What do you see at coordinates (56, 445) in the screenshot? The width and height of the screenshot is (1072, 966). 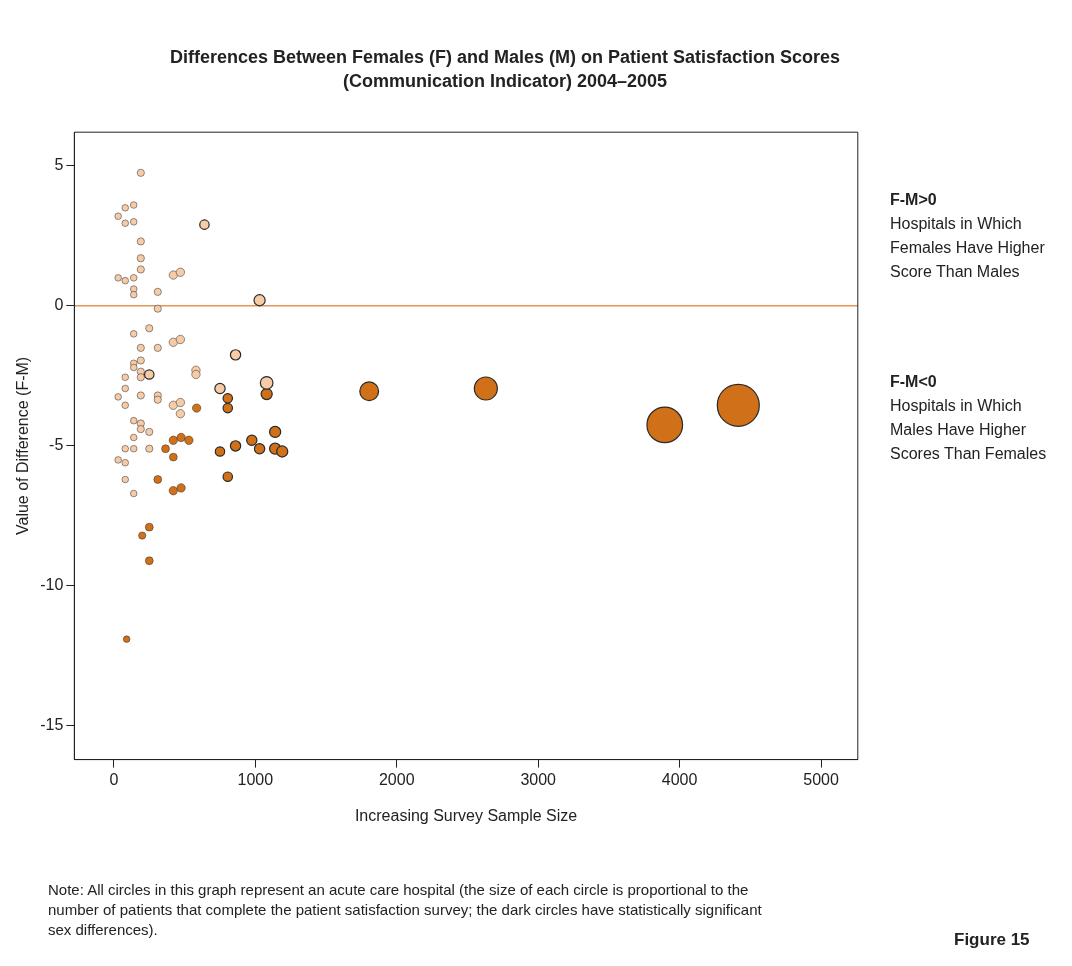 I see `y-tick-label: -5` at bounding box center [56, 445].